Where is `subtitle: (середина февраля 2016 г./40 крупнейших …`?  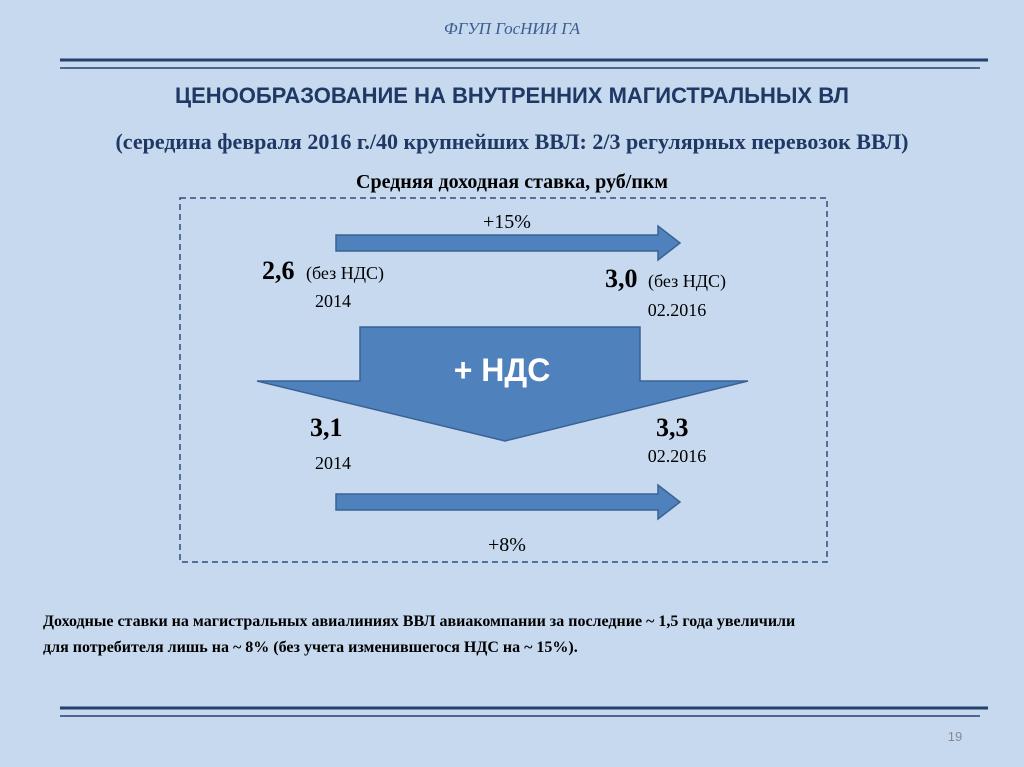
subtitle: (середина февраля 2016 г./40 крупнейших … is located at coordinates (511, 141).